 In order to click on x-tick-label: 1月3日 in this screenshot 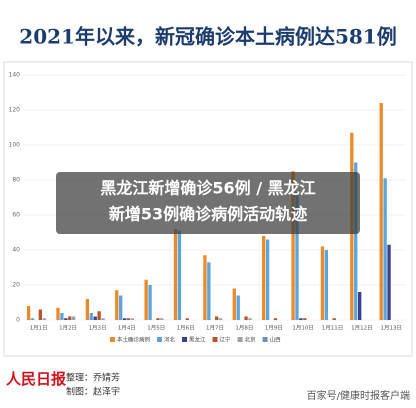, I will do `click(97, 328)`.